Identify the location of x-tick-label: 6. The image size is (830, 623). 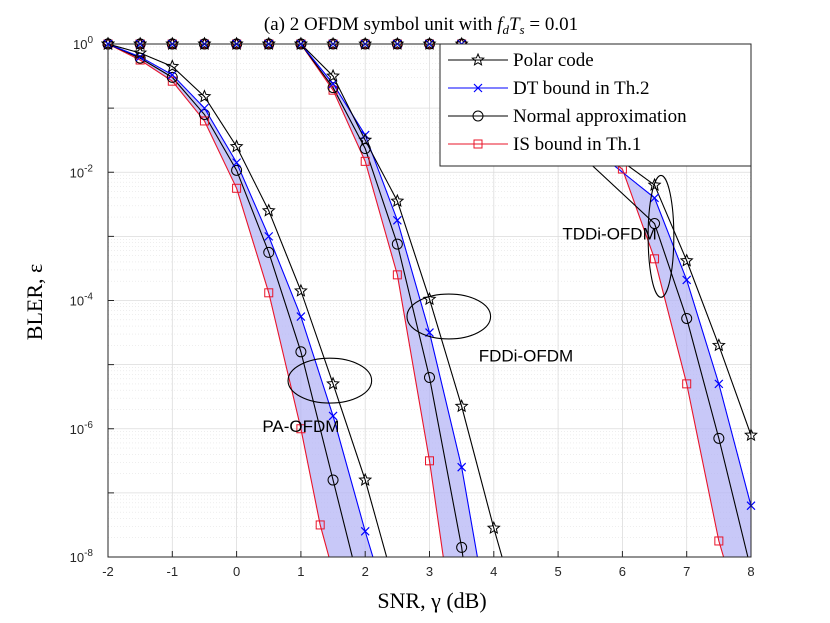
(622, 571).